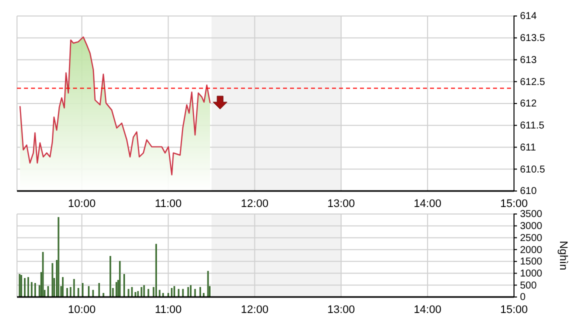 This screenshot has height=320, width=570. I want to click on y-tick-label: 612, so click(529, 104).